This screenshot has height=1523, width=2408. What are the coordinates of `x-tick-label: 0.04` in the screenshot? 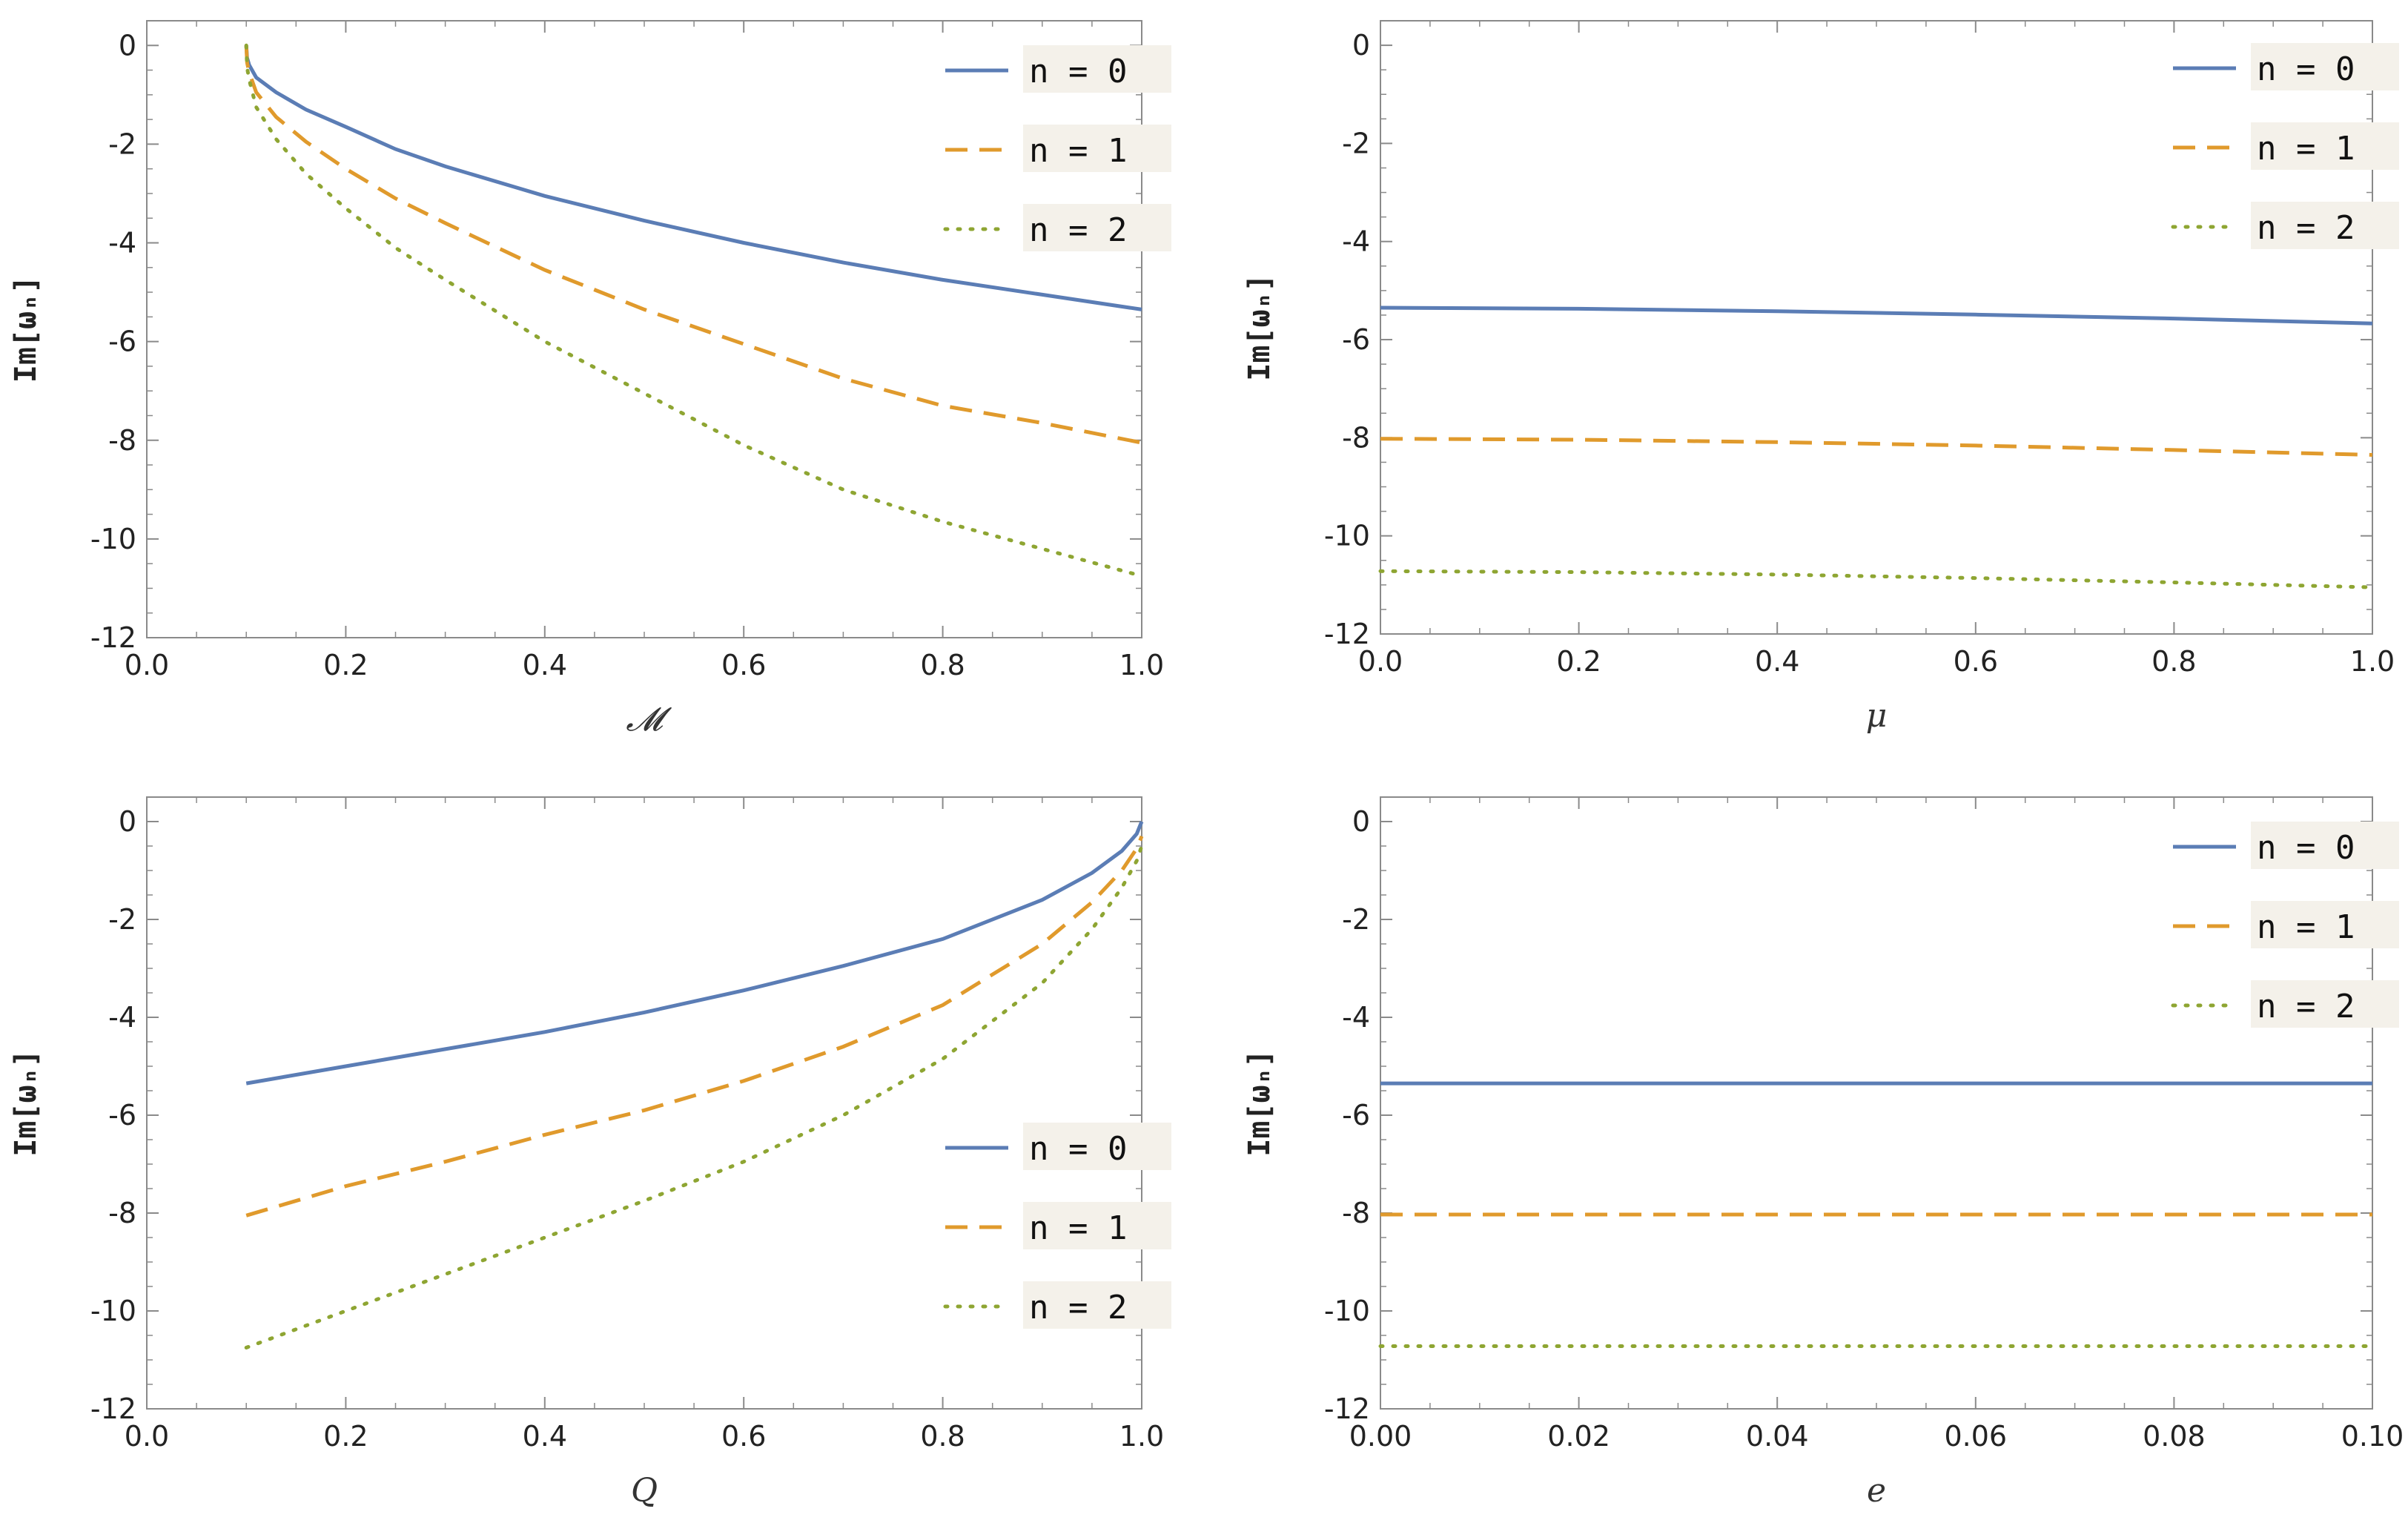 It's located at (1777, 1437).